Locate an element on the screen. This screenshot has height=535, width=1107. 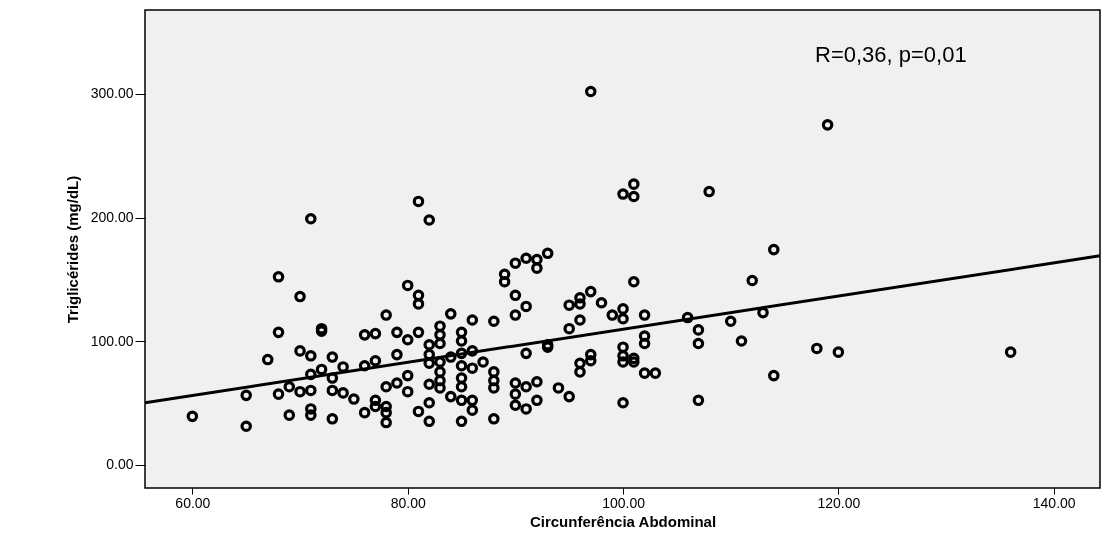
x-tick-label: 140.00 is located at coordinates (1054, 502).